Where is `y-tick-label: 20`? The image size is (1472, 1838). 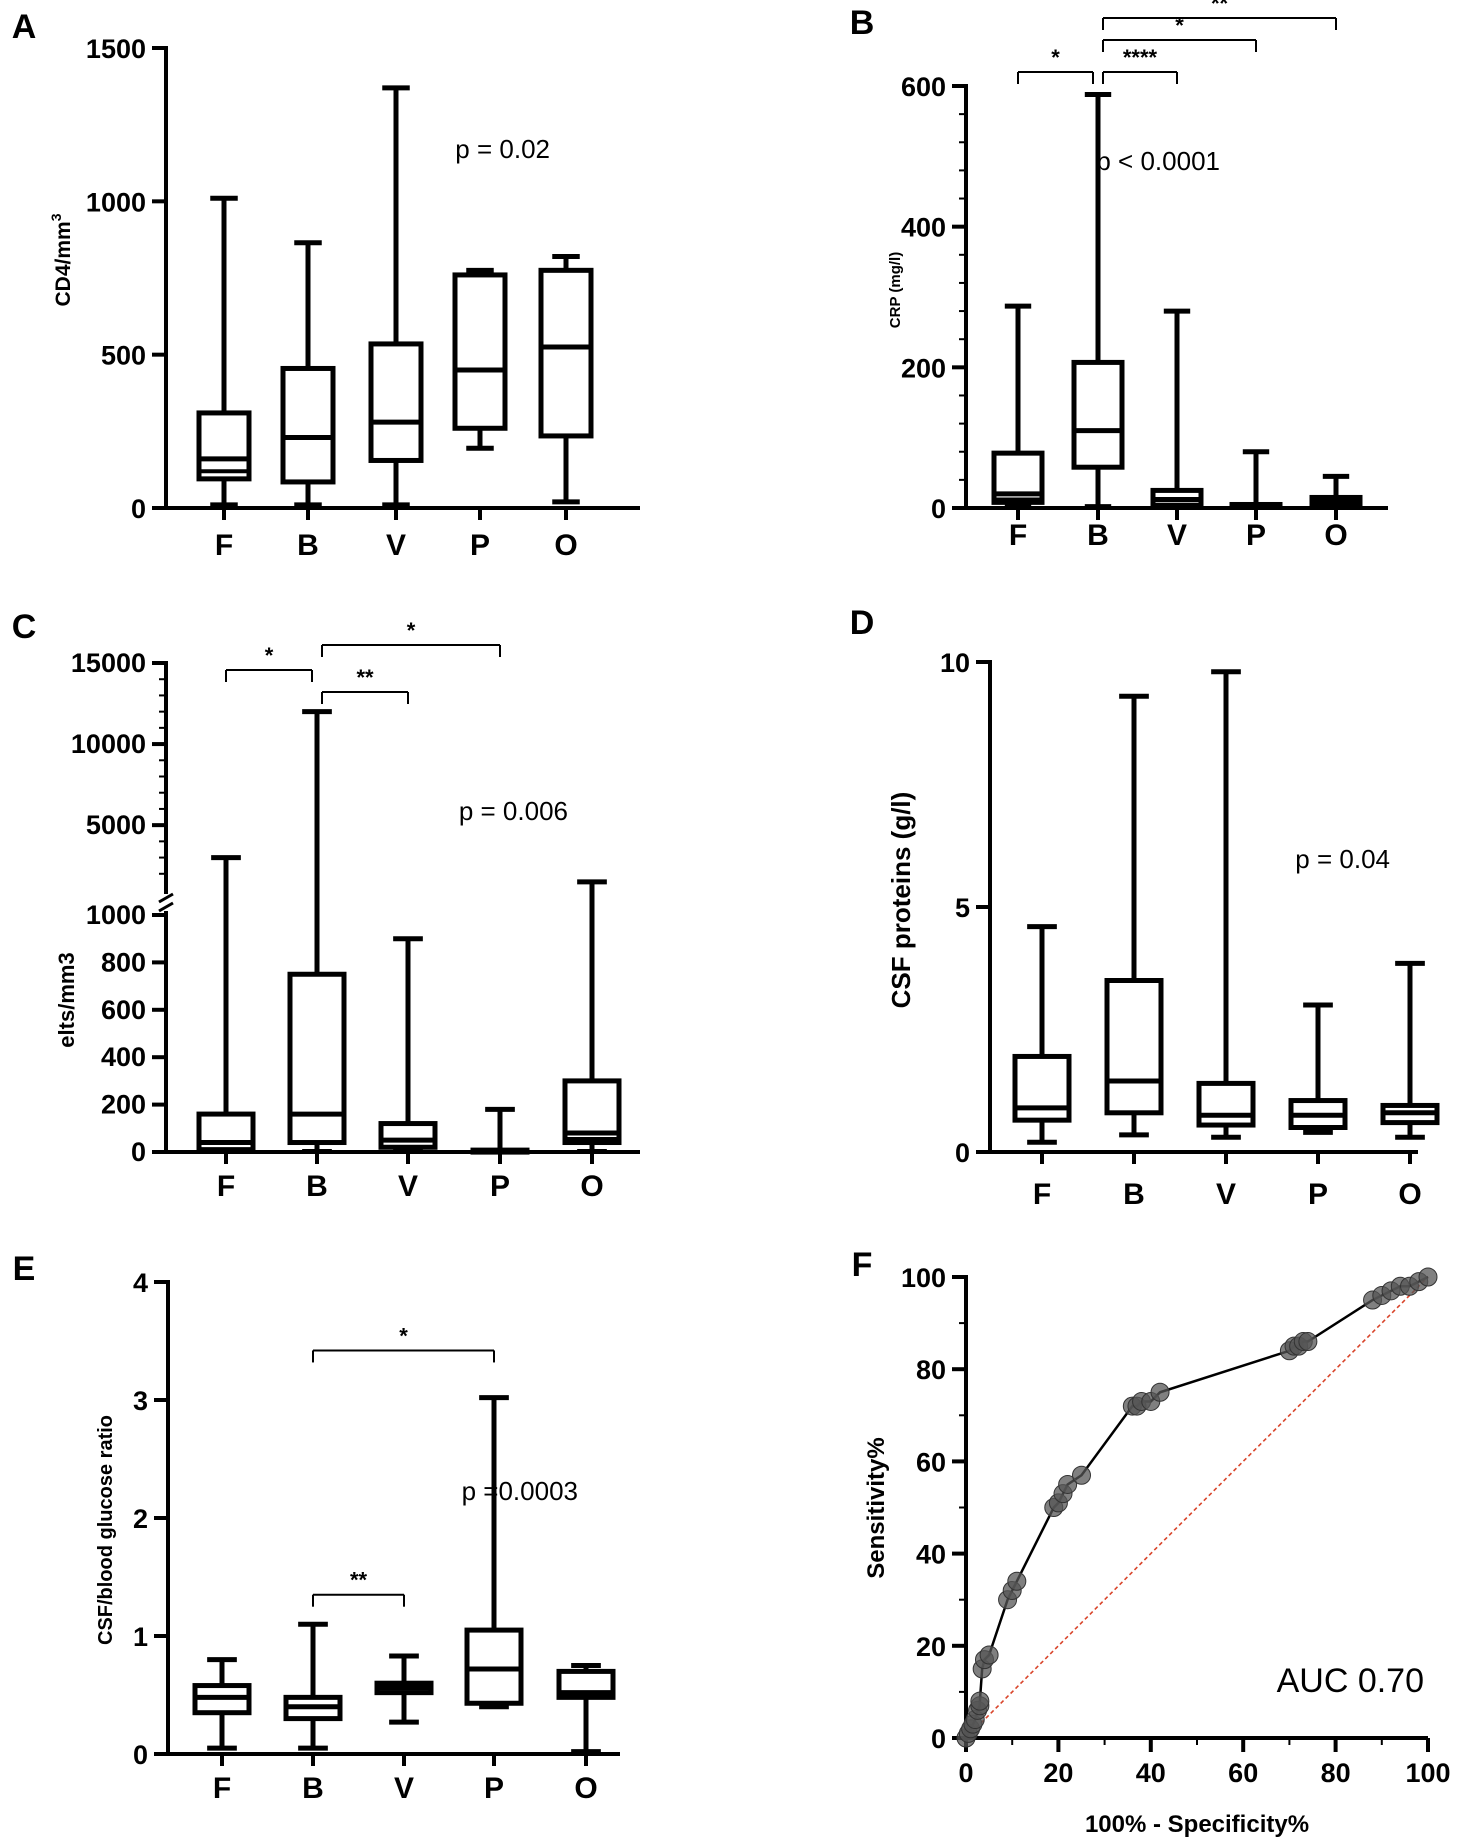 y-tick-label: 20 is located at coordinates (931, 1647).